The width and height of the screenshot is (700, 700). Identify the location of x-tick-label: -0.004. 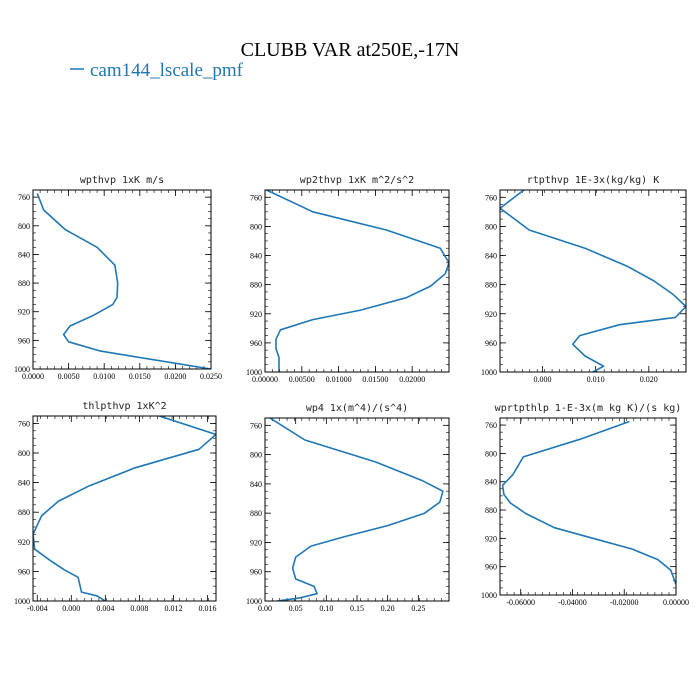
(37, 608).